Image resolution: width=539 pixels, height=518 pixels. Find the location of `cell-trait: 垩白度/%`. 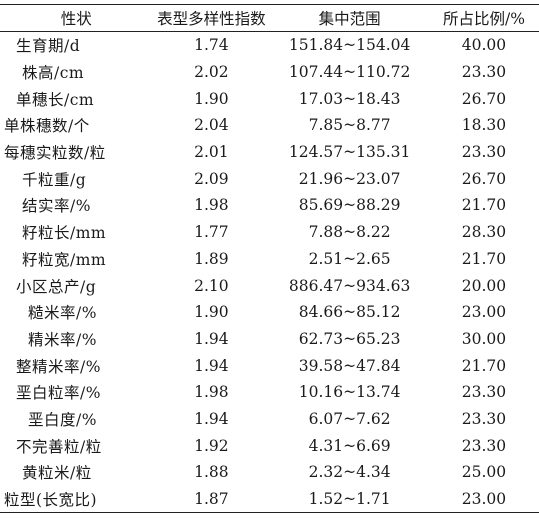

cell-trait: 垩白度/% is located at coordinates (62, 419).